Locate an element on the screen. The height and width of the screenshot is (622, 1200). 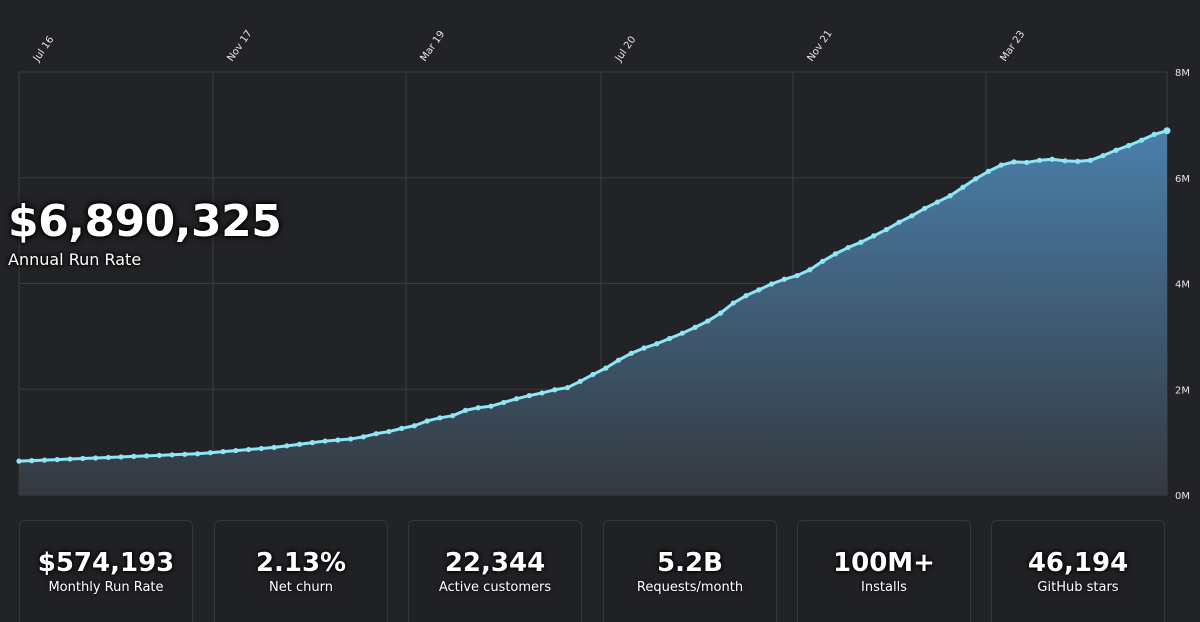
stat-label: Installs is located at coordinates (884, 587).